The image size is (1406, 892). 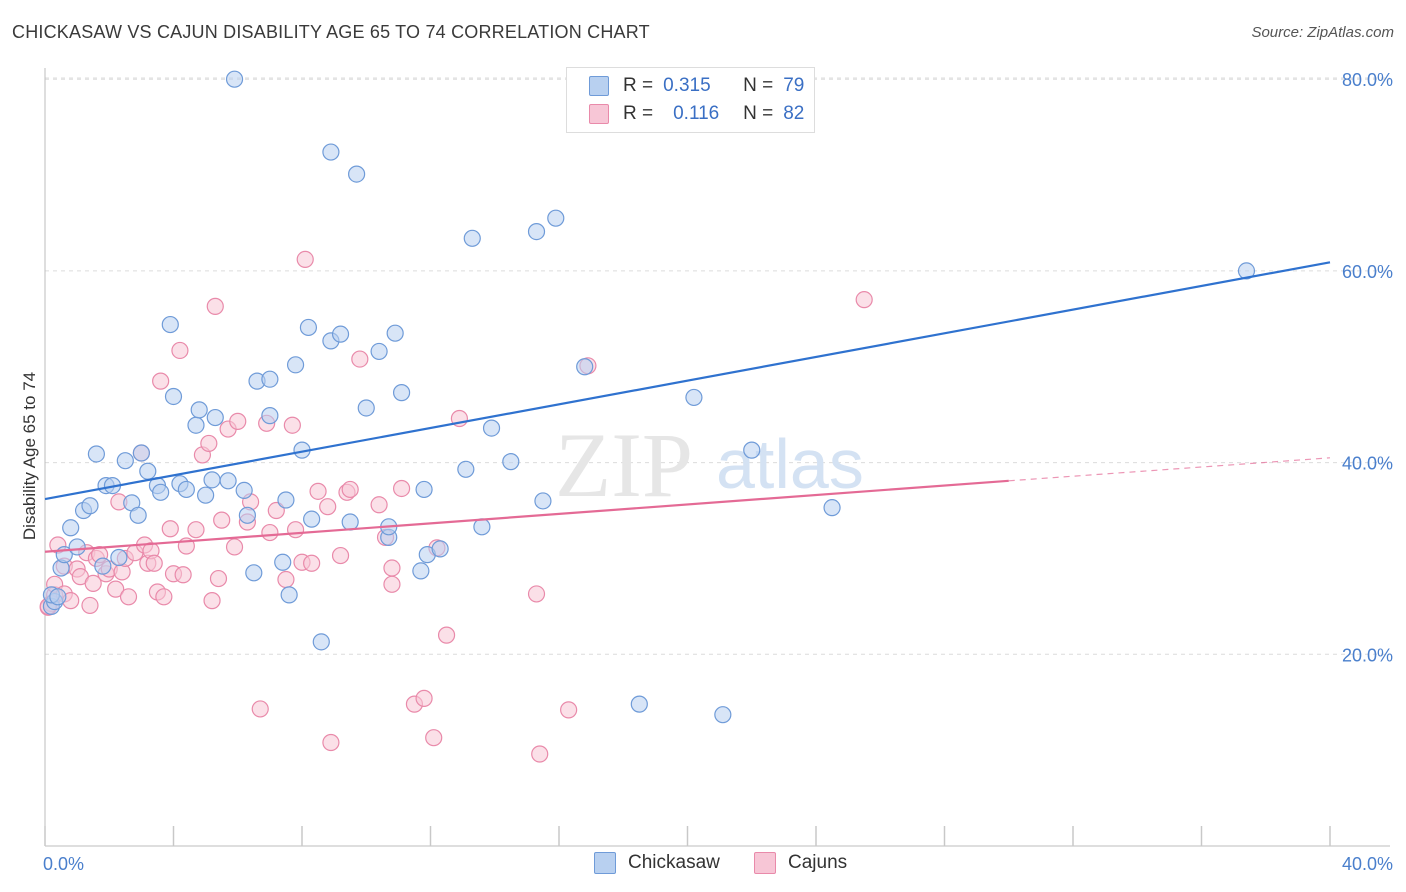 What do you see at coordinates (674, 862) in the screenshot?
I see `bottom-legend-label-chickasaw: Chickasaw` at bounding box center [674, 862].